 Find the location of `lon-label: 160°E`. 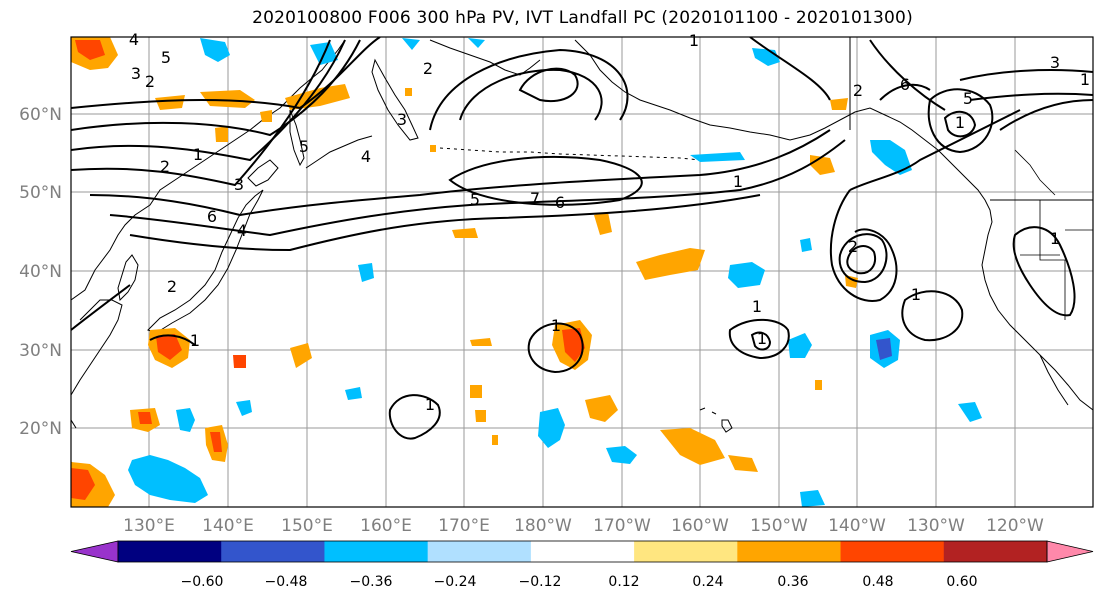

lon-label: 160°E is located at coordinates (386, 526).